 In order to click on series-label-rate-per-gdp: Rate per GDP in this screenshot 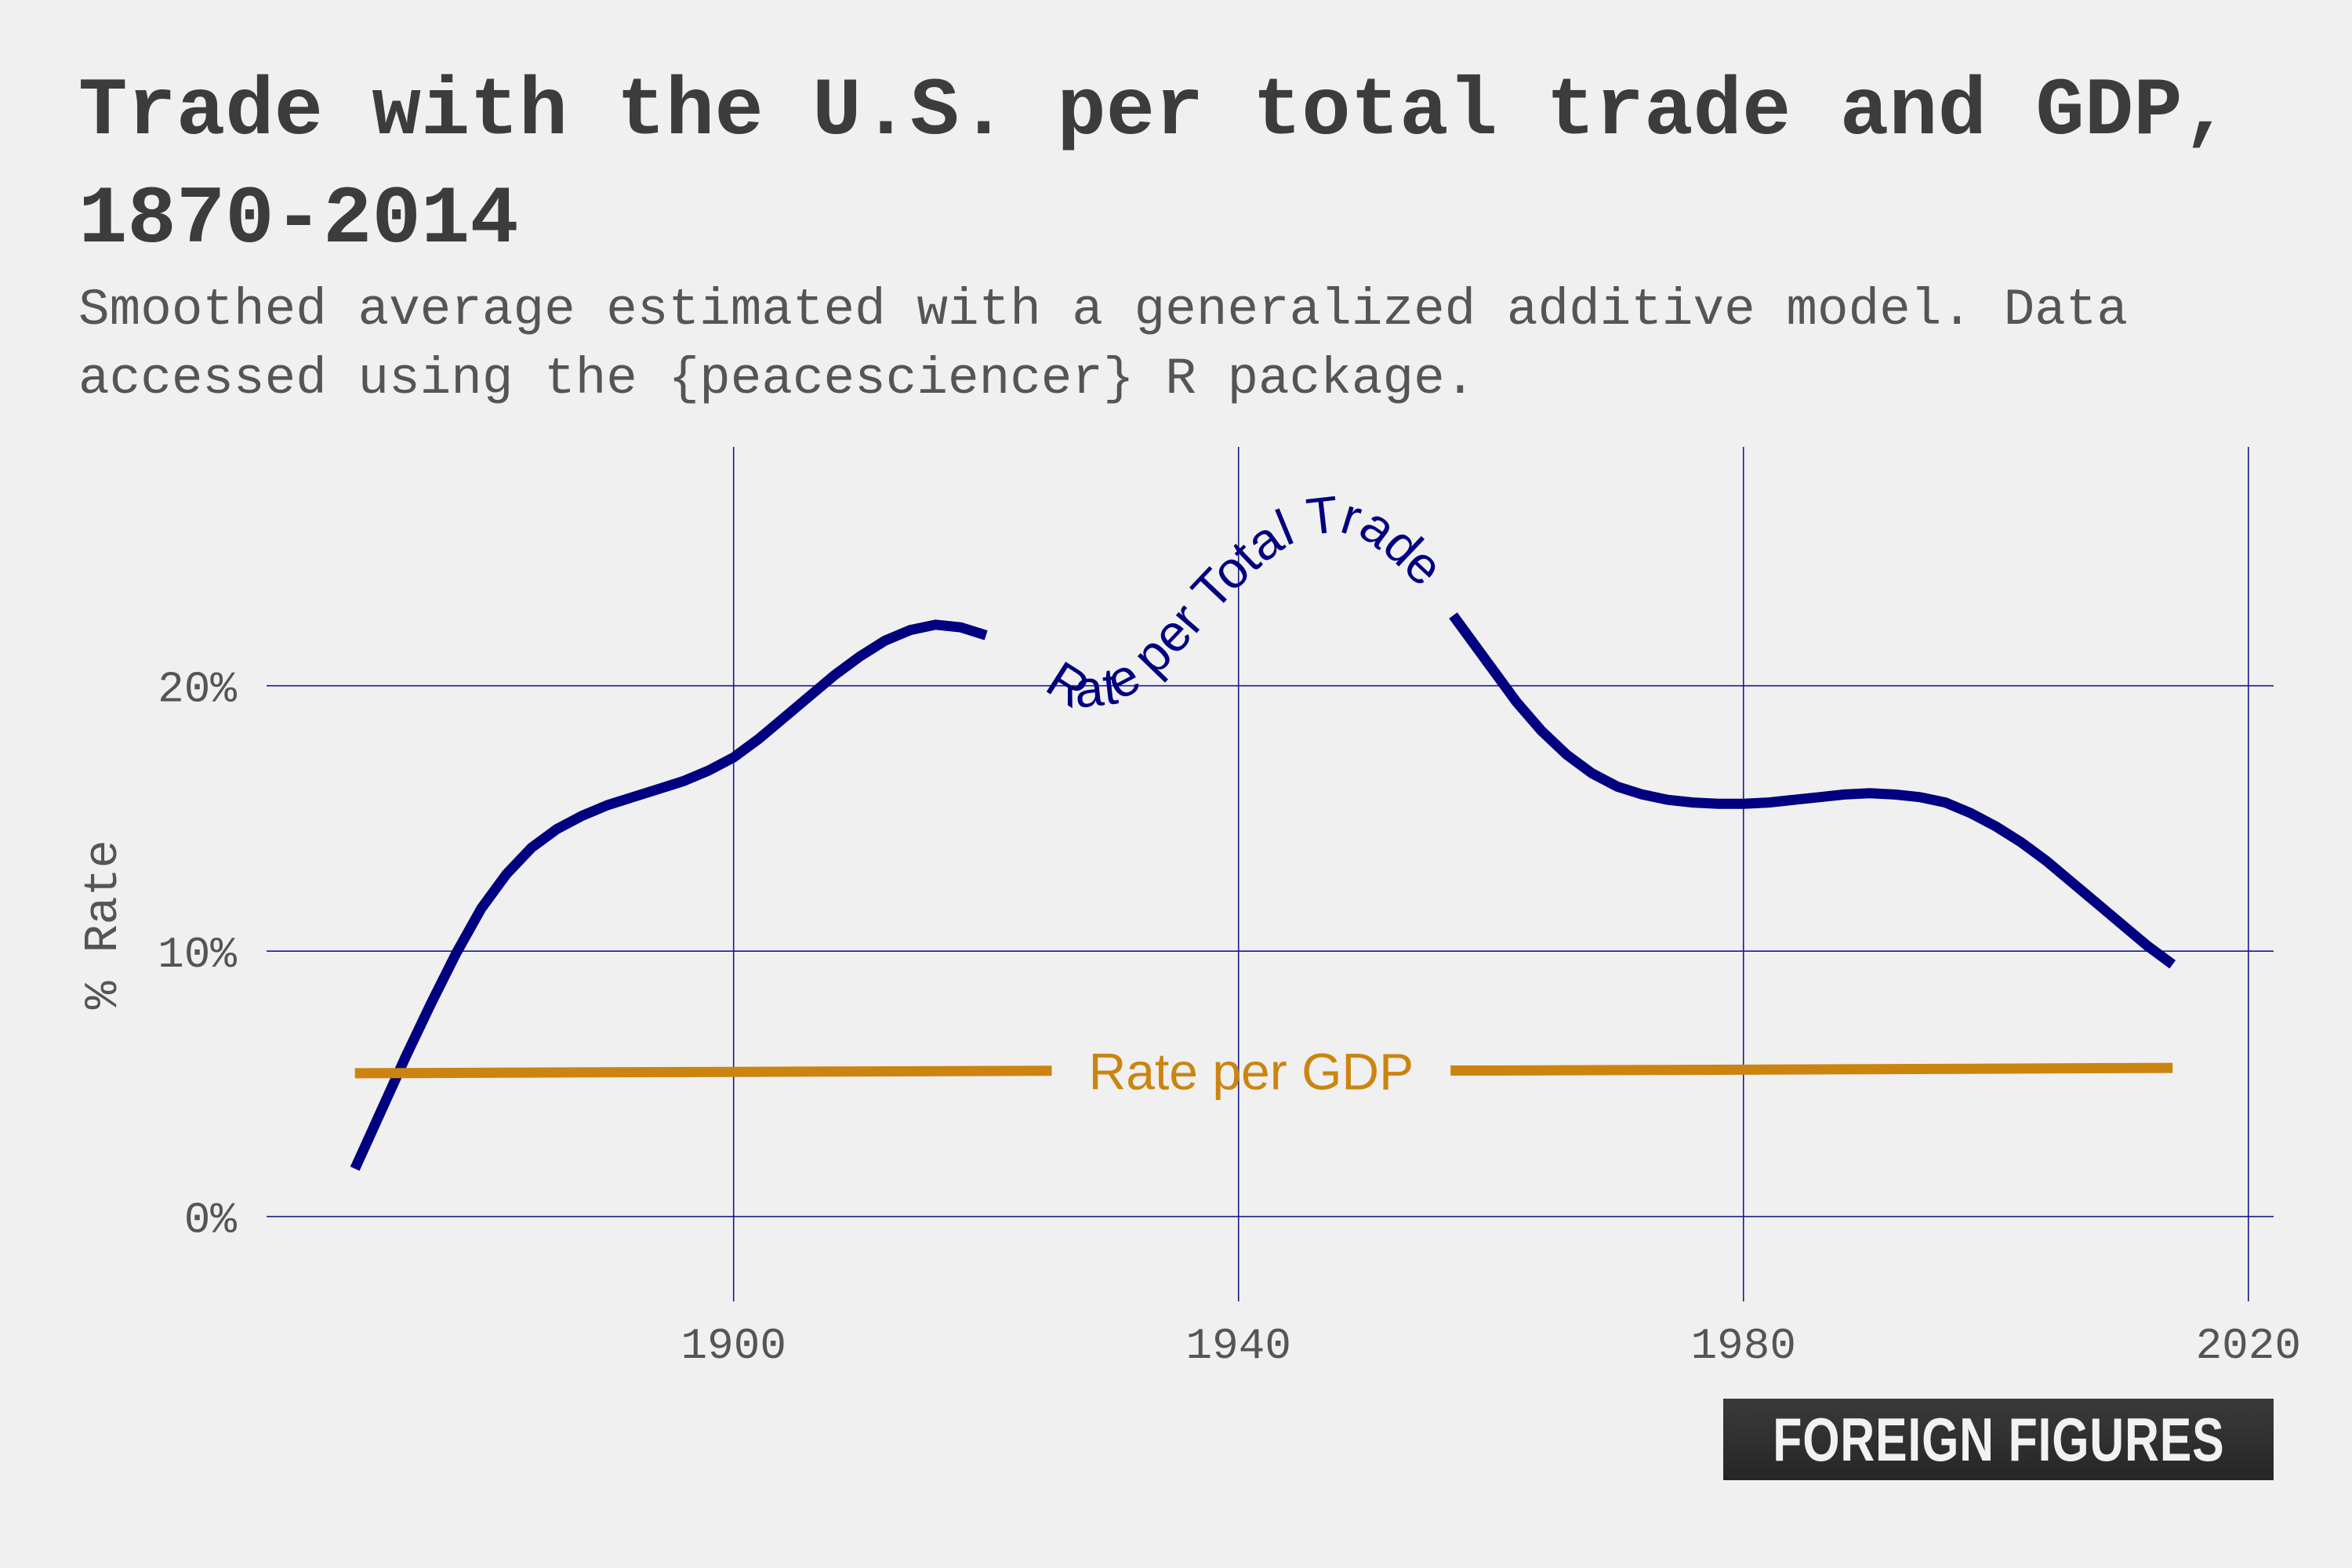, I will do `click(1251, 1071)`.